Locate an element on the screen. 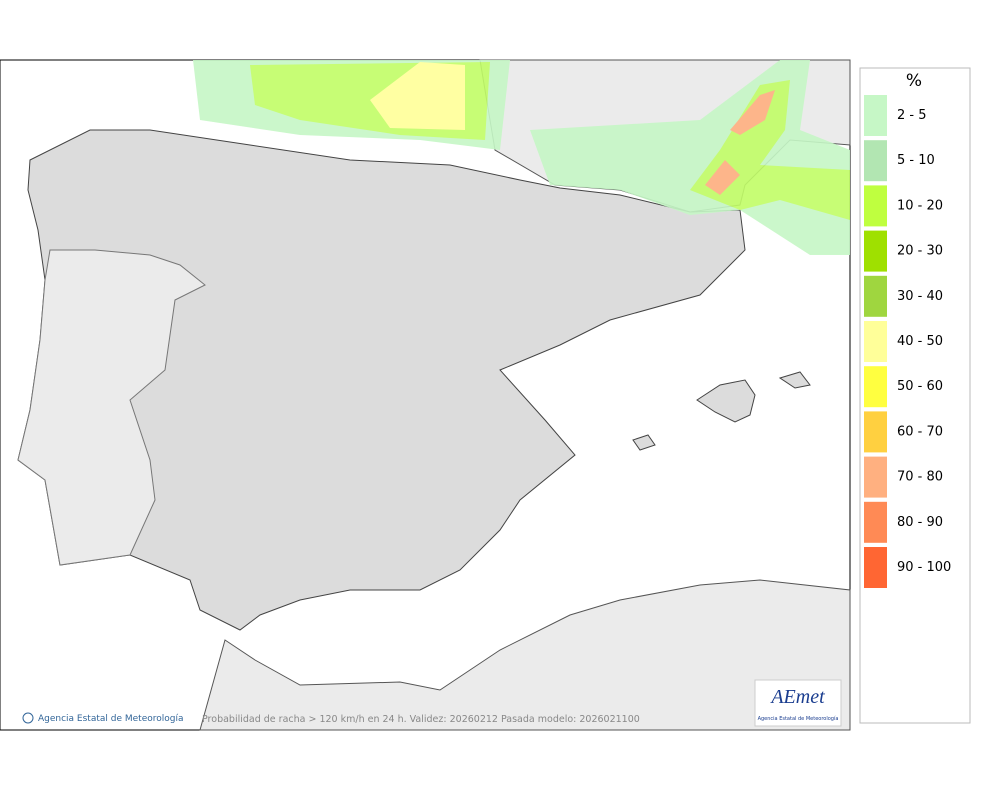  legend-label: 90 - 100 is located at coordinates (924, 567).